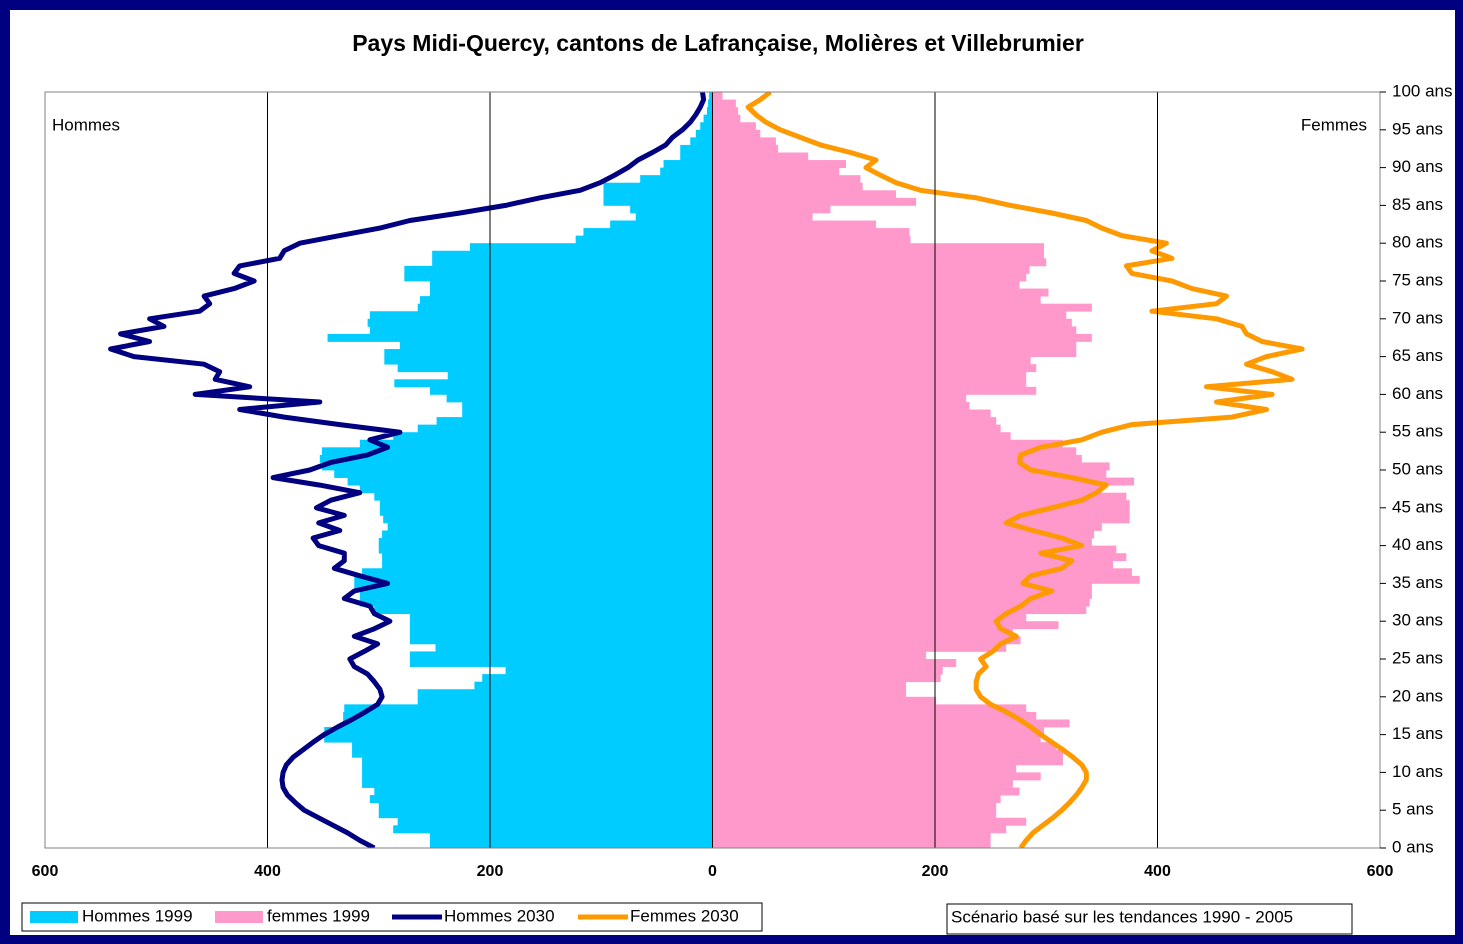 Image resolution: width=1463 pixels, height=944 pixels. Describe the element at coordinates (712, 871) in the screenshot. I see `x-tick-label: 0` at that location.